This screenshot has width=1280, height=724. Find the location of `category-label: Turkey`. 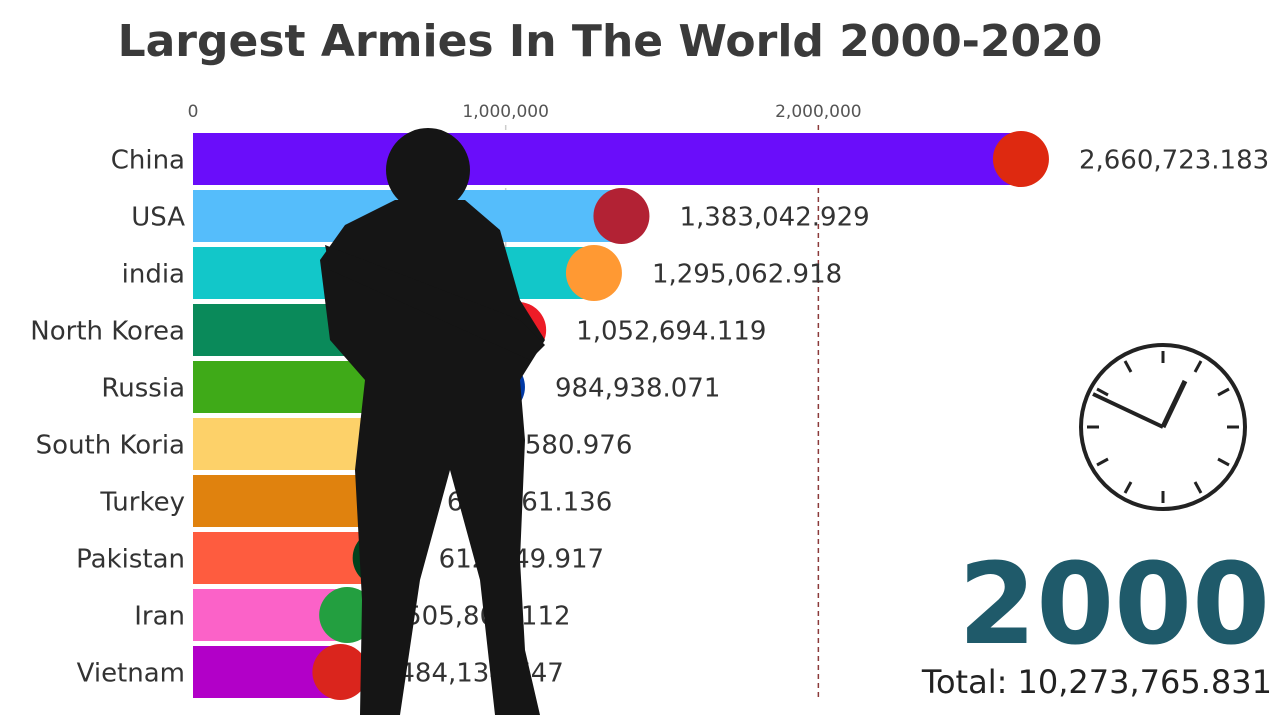

category-label: Turkey is located at coordinates (142, 503).